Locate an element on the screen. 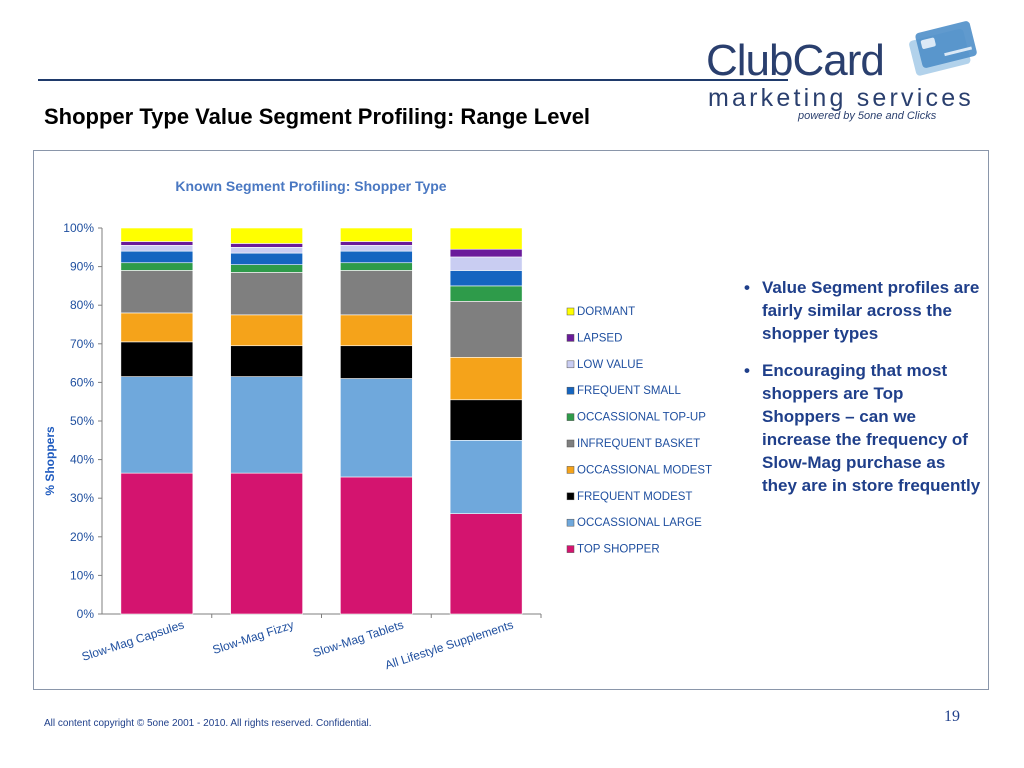 The width and height of the screenshot is (1024, 768). x-category-label: Slow-Mag Fizzy is located at coordinates (253, 637).